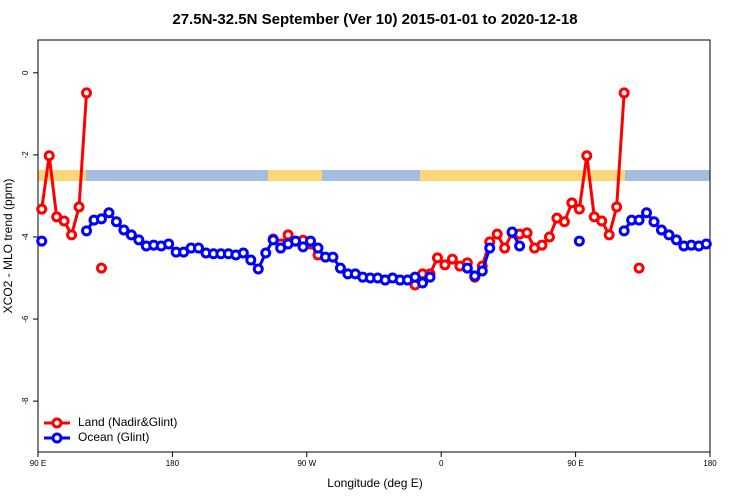  I want to click on y-tick-label: -6, so click(25, 319).